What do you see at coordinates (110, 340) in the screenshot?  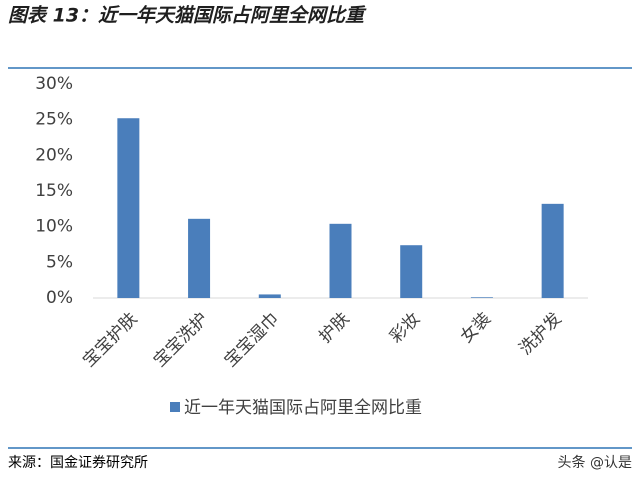 I see `x-tick-label: 宝宝护肤` at bounding box center [110, 340].